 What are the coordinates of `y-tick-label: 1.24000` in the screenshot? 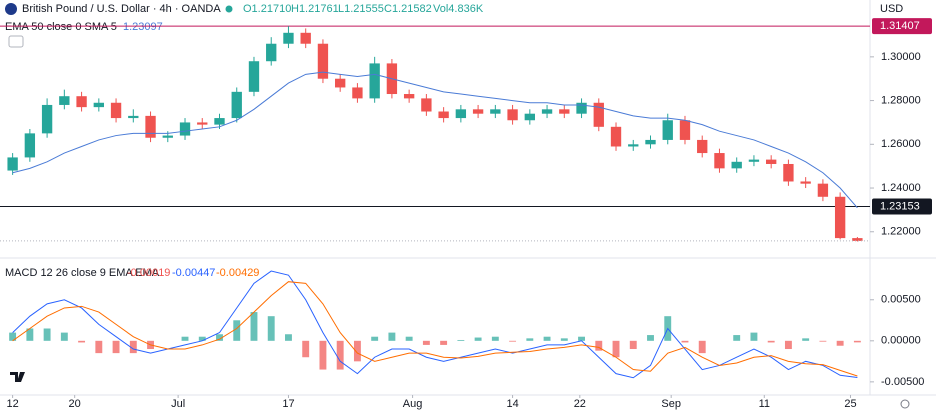 It's located at (901, 188).